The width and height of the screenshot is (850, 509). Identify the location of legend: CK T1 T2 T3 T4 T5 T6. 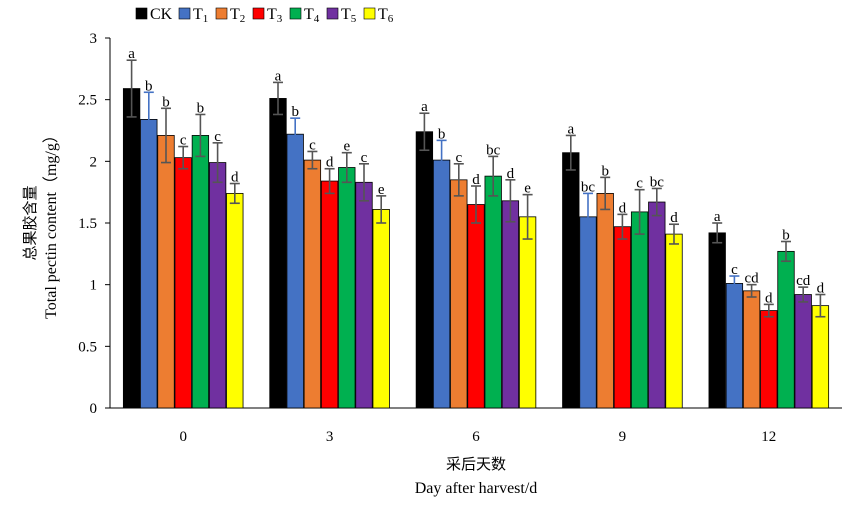
(264, 15).